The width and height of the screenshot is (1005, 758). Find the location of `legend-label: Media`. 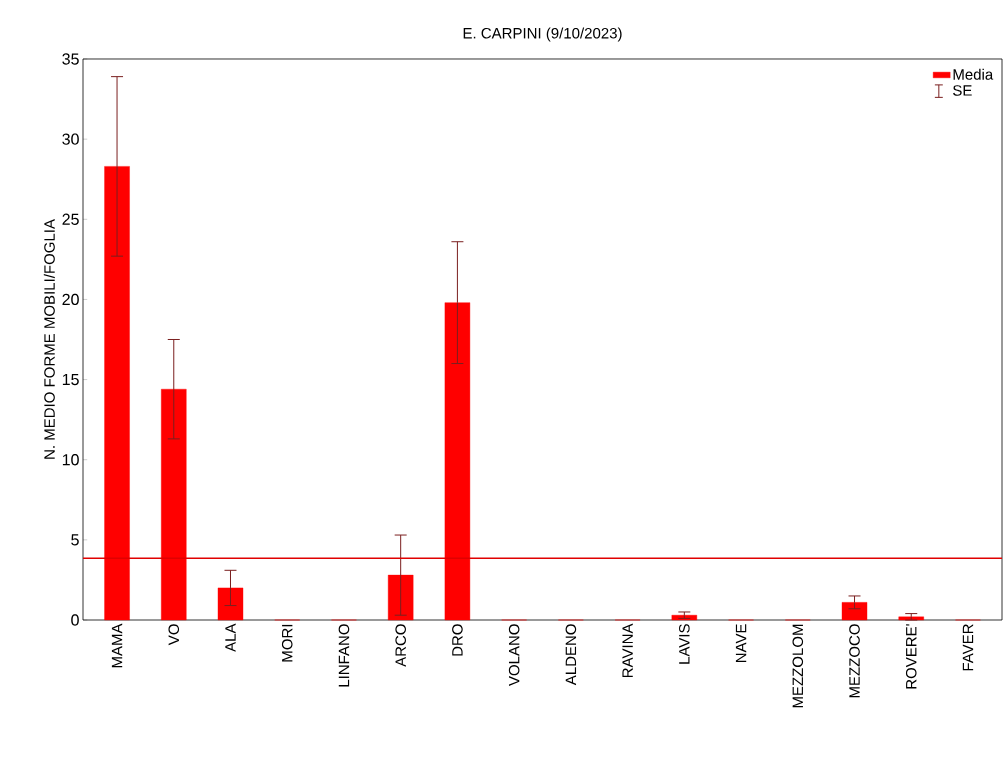

legend-label: Media is located at coordinates (973, 74).